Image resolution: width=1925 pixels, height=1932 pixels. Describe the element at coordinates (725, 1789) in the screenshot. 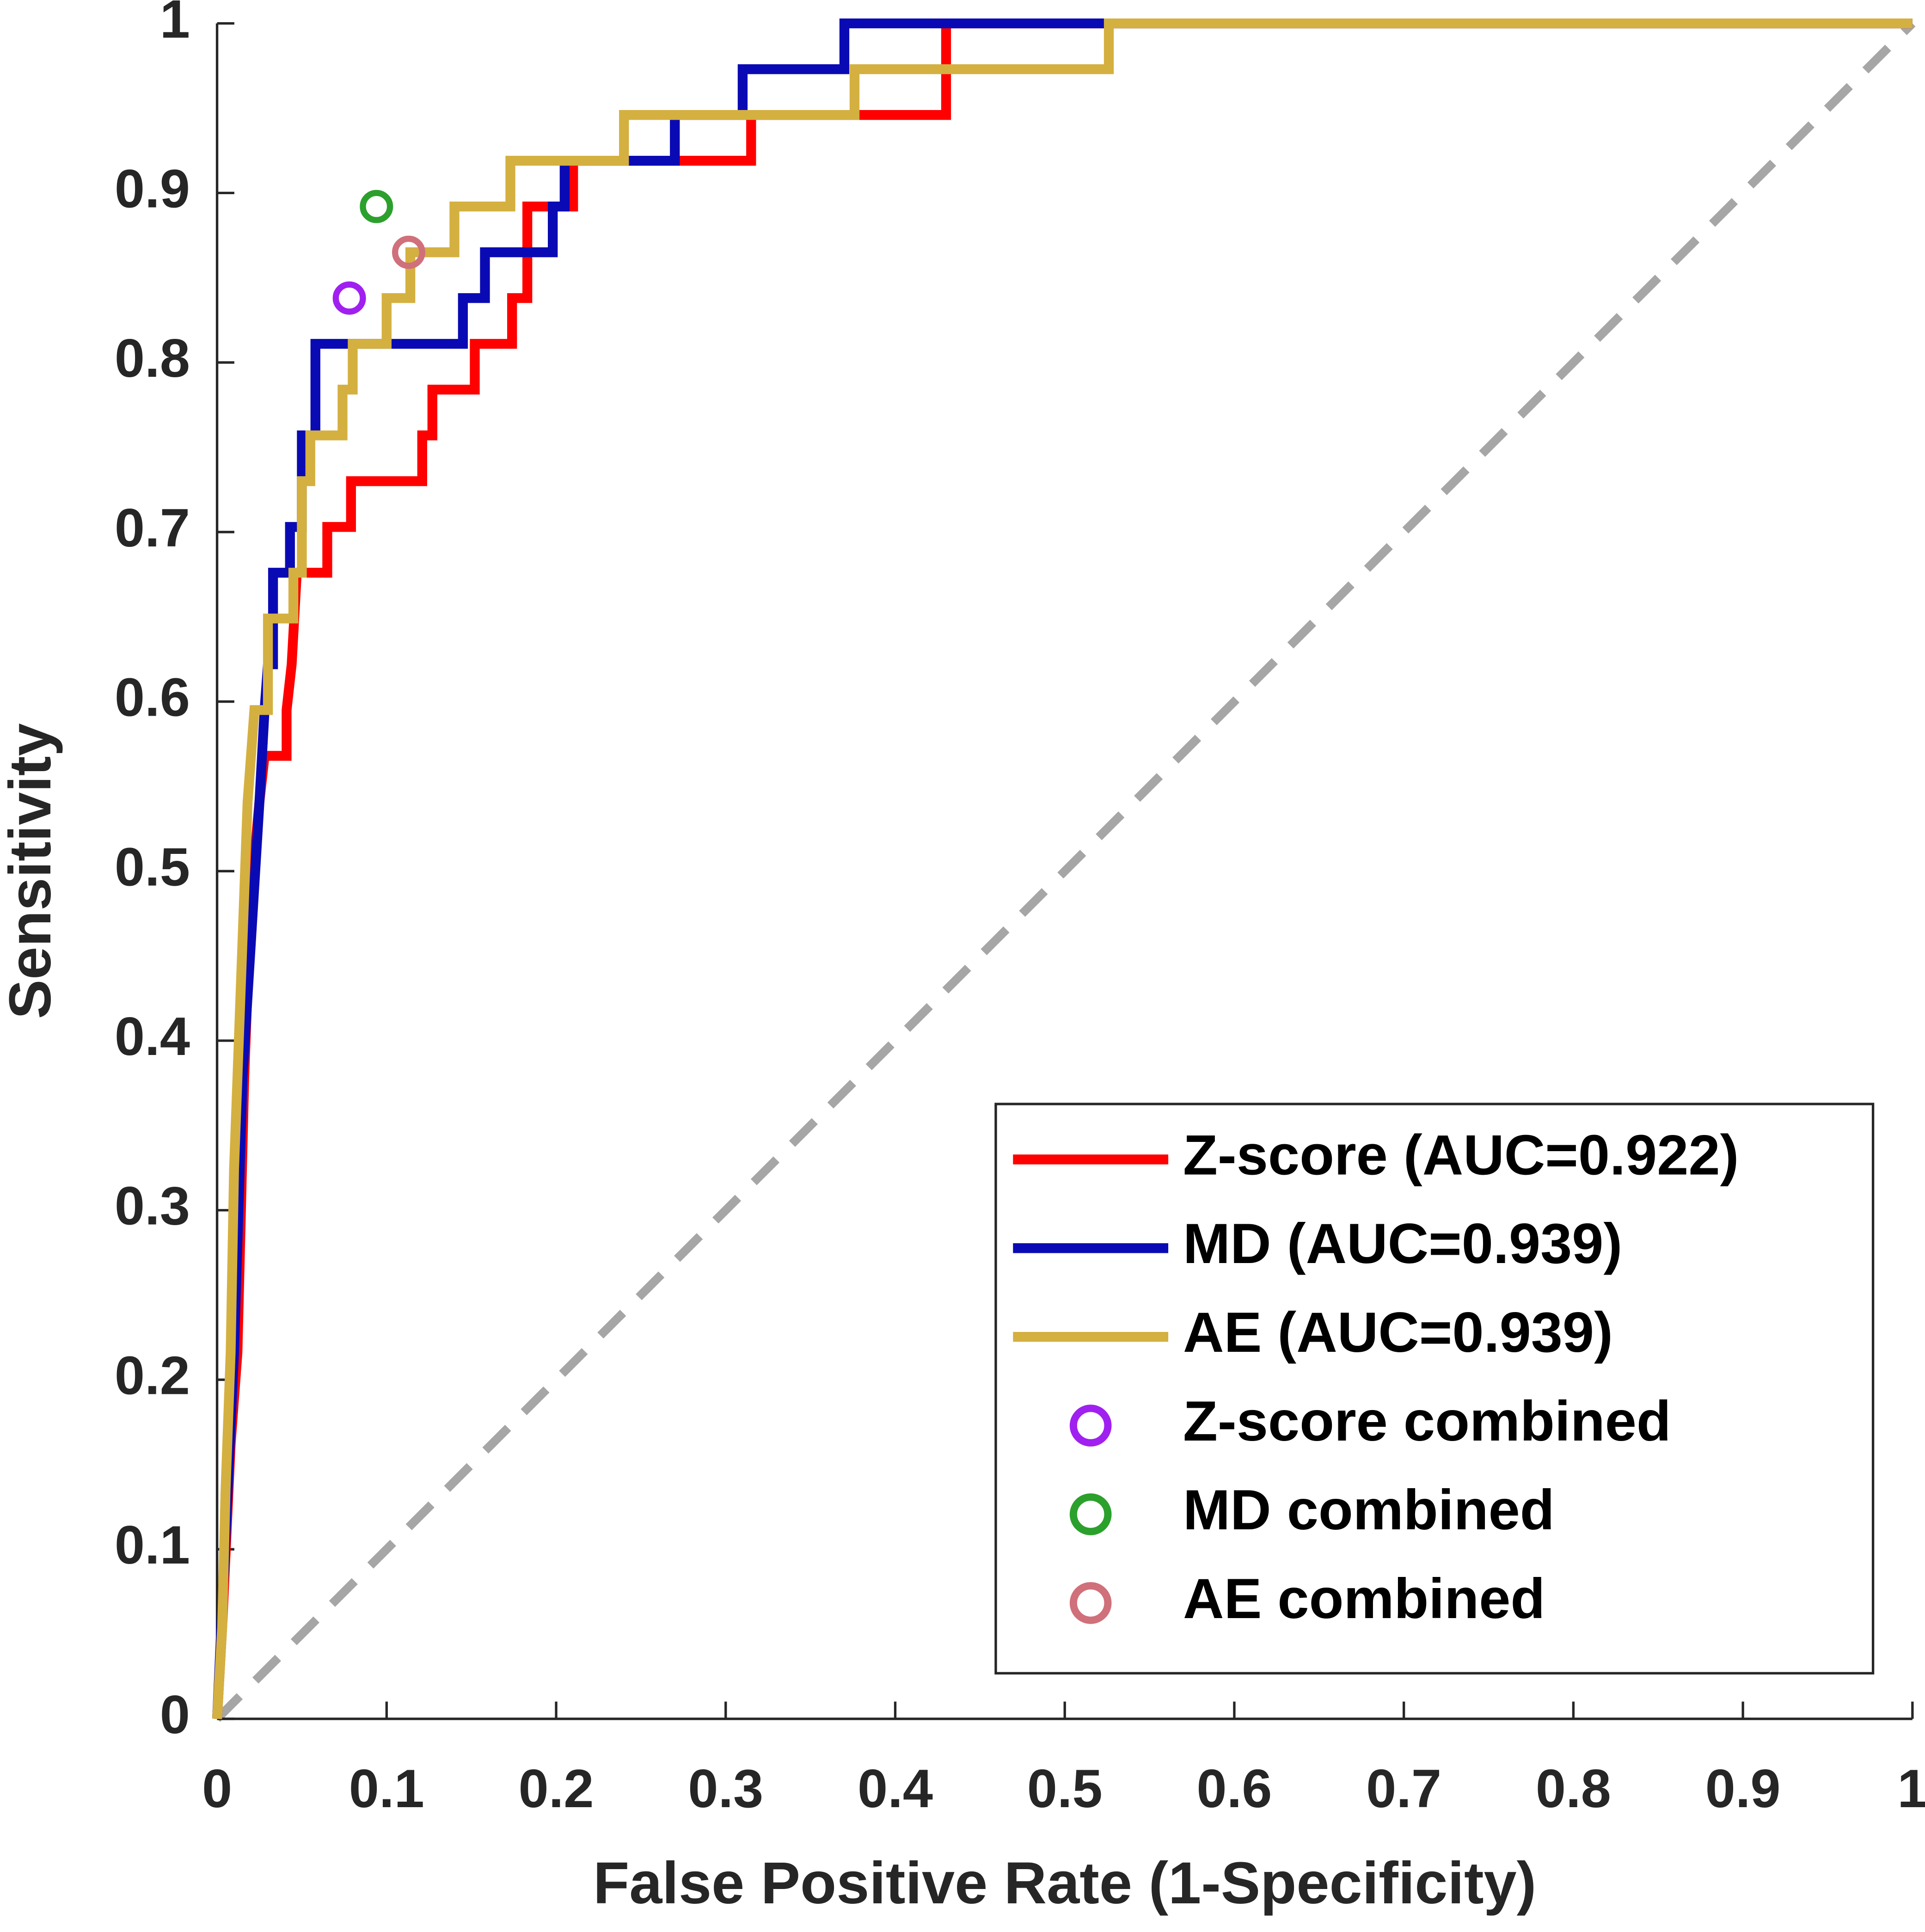

I see `x-tick-label: 0.3` at that location.